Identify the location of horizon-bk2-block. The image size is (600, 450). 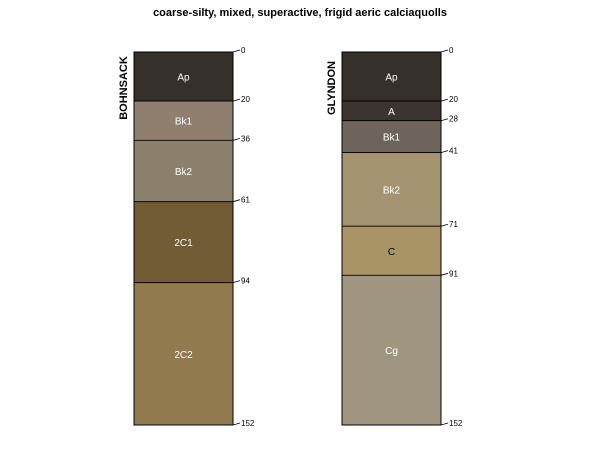
(183, 171).